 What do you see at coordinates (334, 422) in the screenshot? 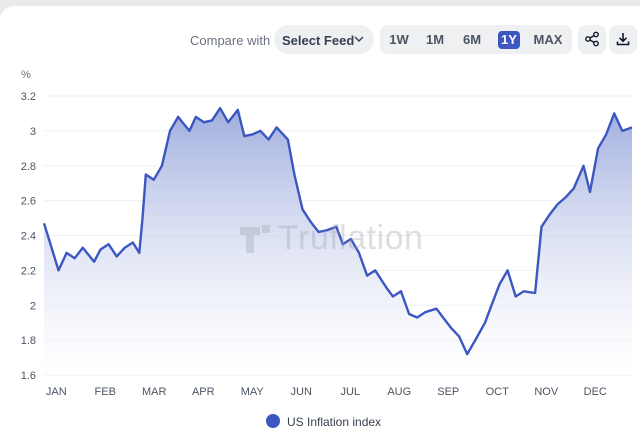
I see `legend-label: US Inflation index` at bounding box center [334, 422].